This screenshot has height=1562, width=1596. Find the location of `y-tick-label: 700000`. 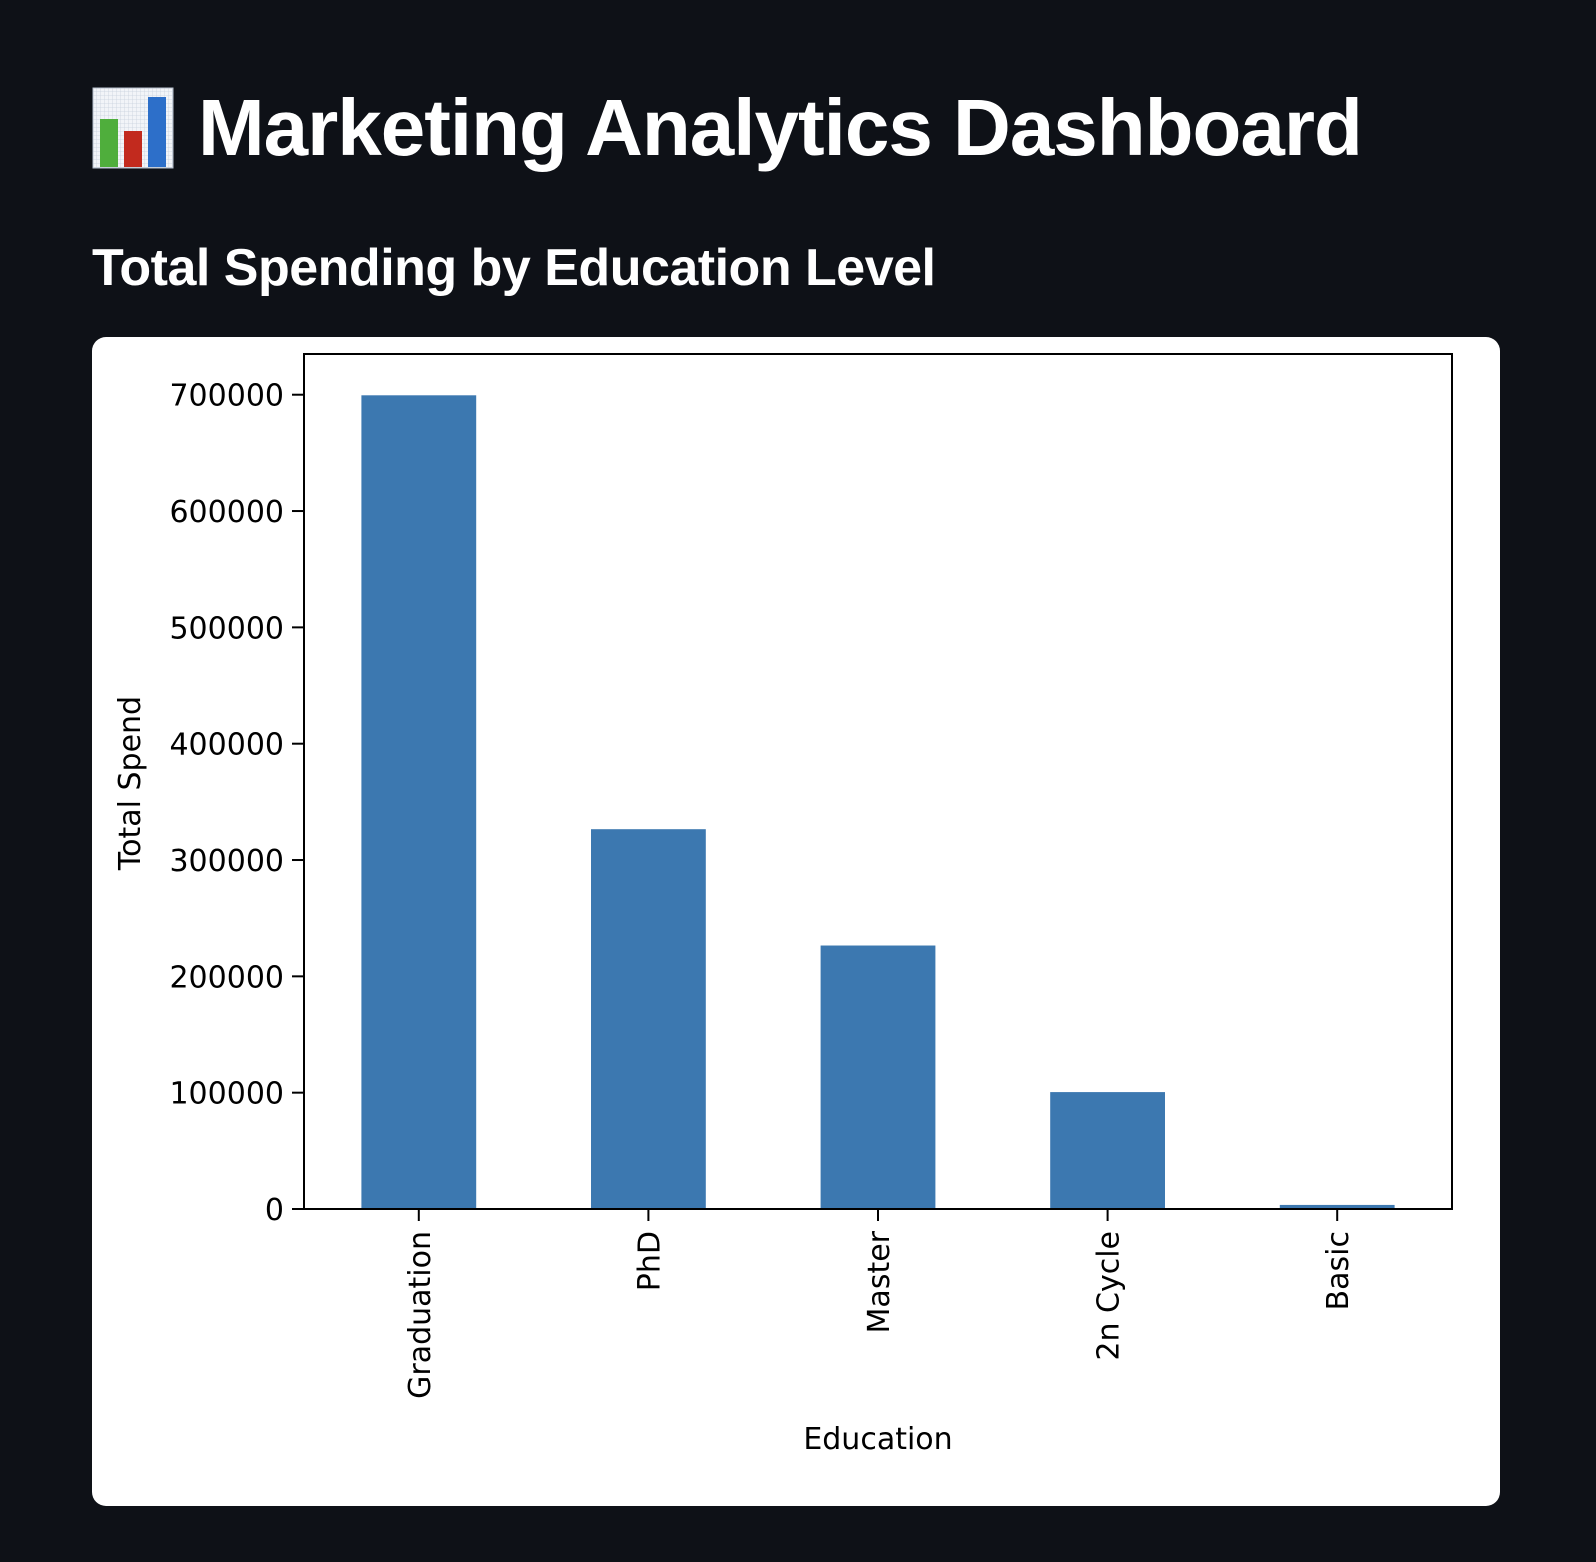

y-tick-label: 700000 is located at coordinates (226, 396).